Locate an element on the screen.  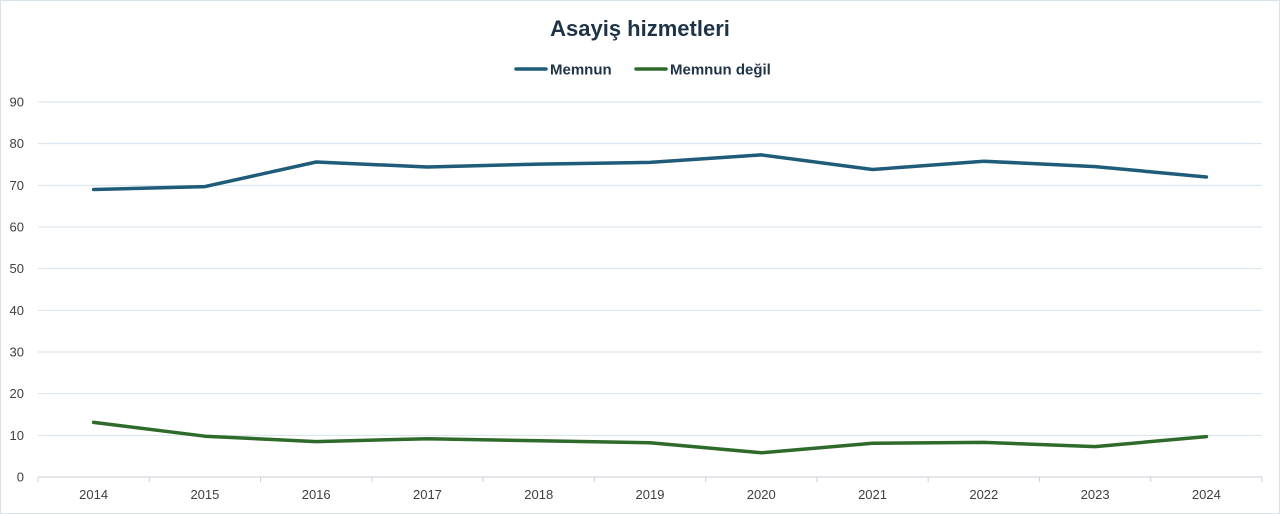
chart-title: Asayiş hizmetleri is located at coordinates (640, 28).